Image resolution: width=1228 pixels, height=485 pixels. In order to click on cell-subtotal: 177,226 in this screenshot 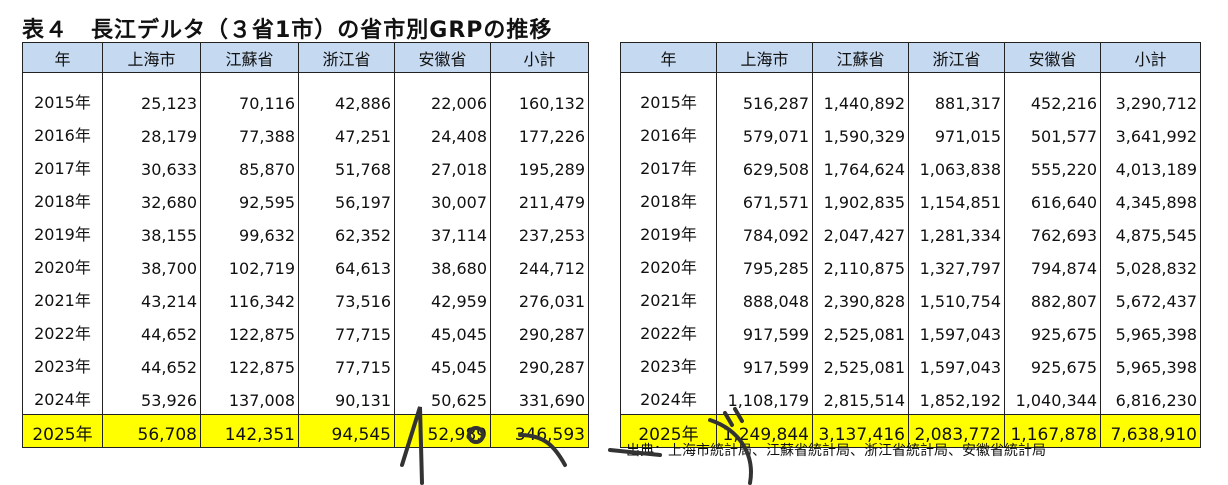, I will do `click(539, 131)`.